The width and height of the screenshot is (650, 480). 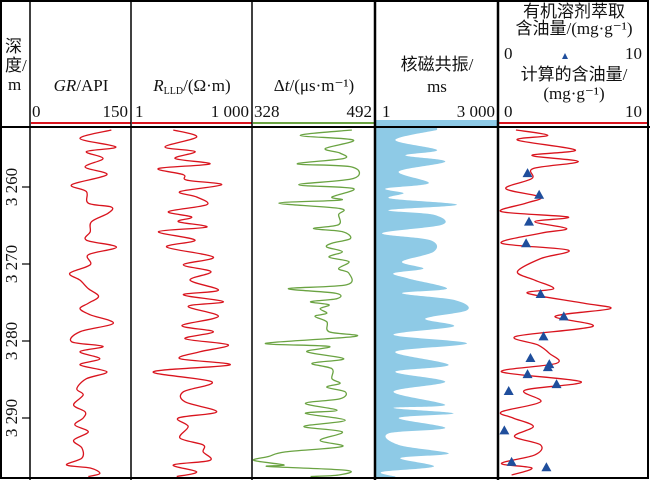 I want to click on rlld-curve, so click(x=191, y=303).